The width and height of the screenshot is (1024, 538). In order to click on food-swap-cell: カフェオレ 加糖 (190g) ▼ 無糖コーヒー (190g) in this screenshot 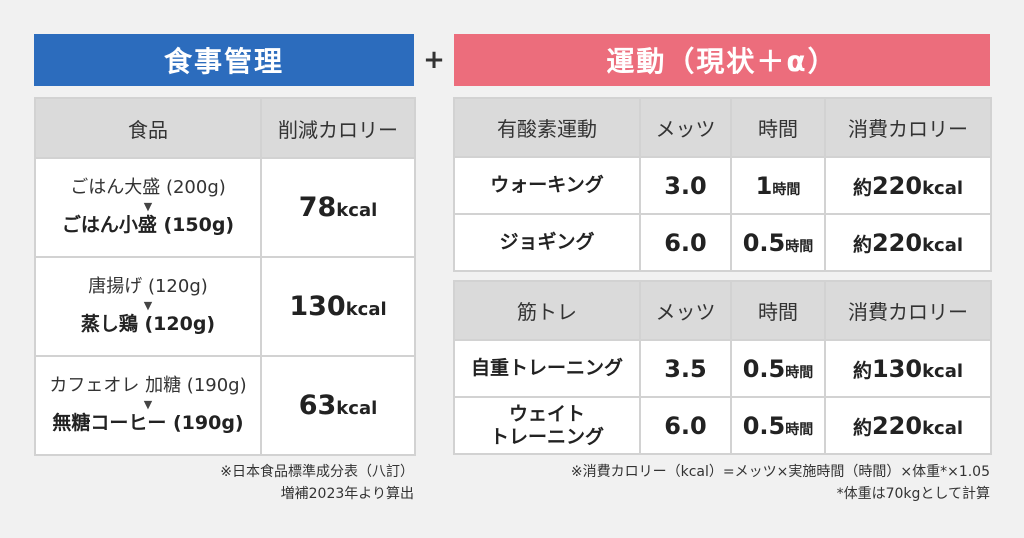, I will do `click(148, 405)`.